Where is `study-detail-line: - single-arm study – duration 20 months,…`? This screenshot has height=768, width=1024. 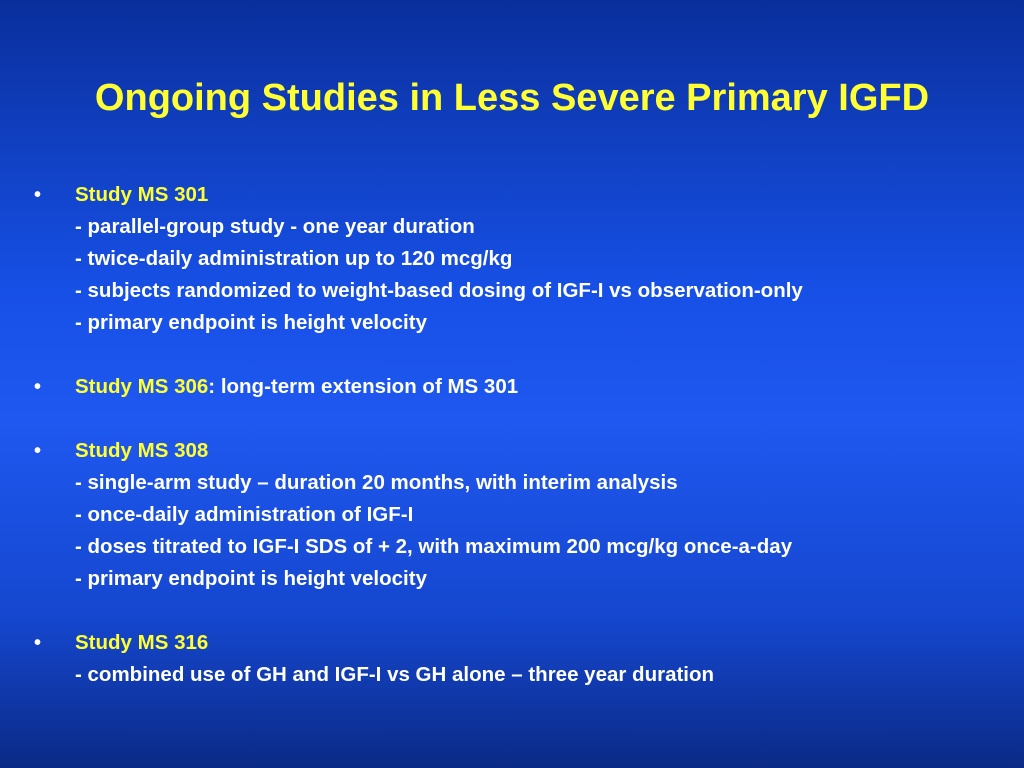
study-detail-line: - single-arm study – duration 20 months,… is located at coordinates (376, 482).